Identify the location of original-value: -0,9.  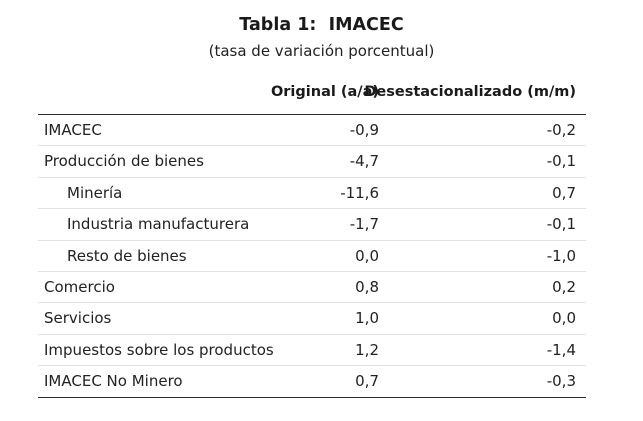
(364, 130).